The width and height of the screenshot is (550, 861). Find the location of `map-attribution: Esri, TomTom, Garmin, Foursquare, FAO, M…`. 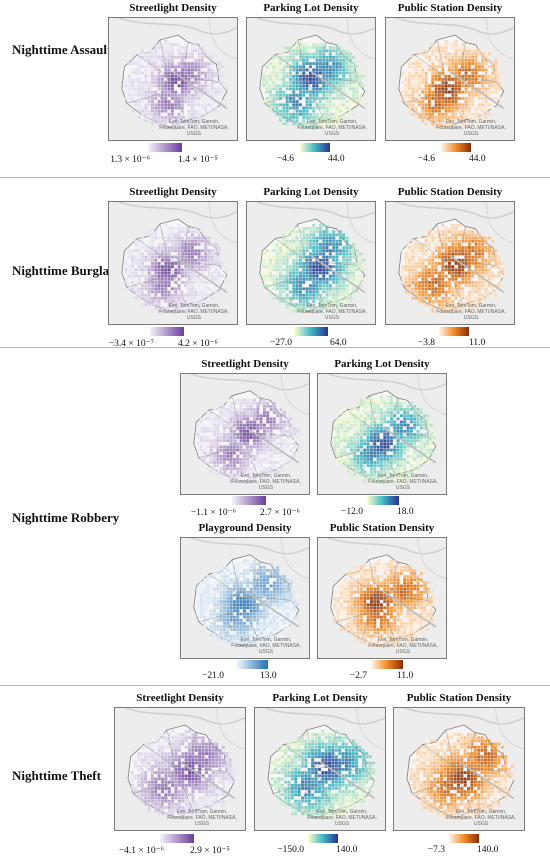

map-attribution: Esri, TomTom, Garmin, Foursquare, FAO, M… is located at coordinates (471, 128).